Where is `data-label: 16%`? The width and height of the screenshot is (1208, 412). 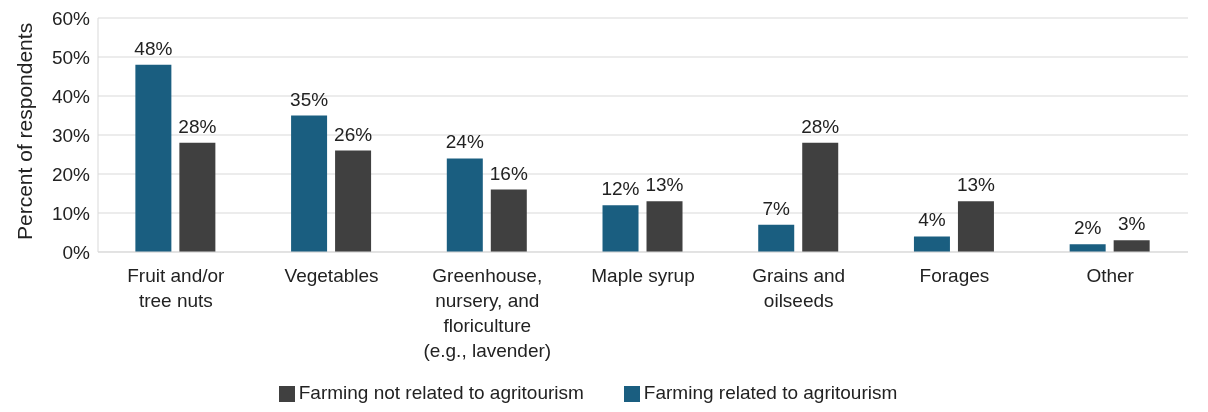
data-label: 16% is located at coordinates (508, 173).